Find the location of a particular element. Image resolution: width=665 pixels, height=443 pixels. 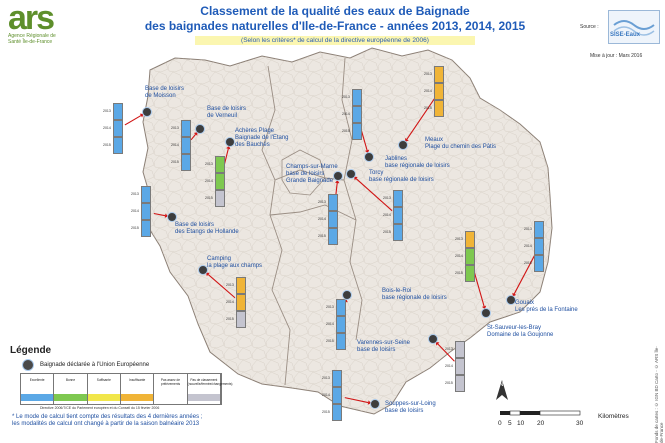

site-label-line: des Etangs de Hollande is located at coordinates (207, 232).